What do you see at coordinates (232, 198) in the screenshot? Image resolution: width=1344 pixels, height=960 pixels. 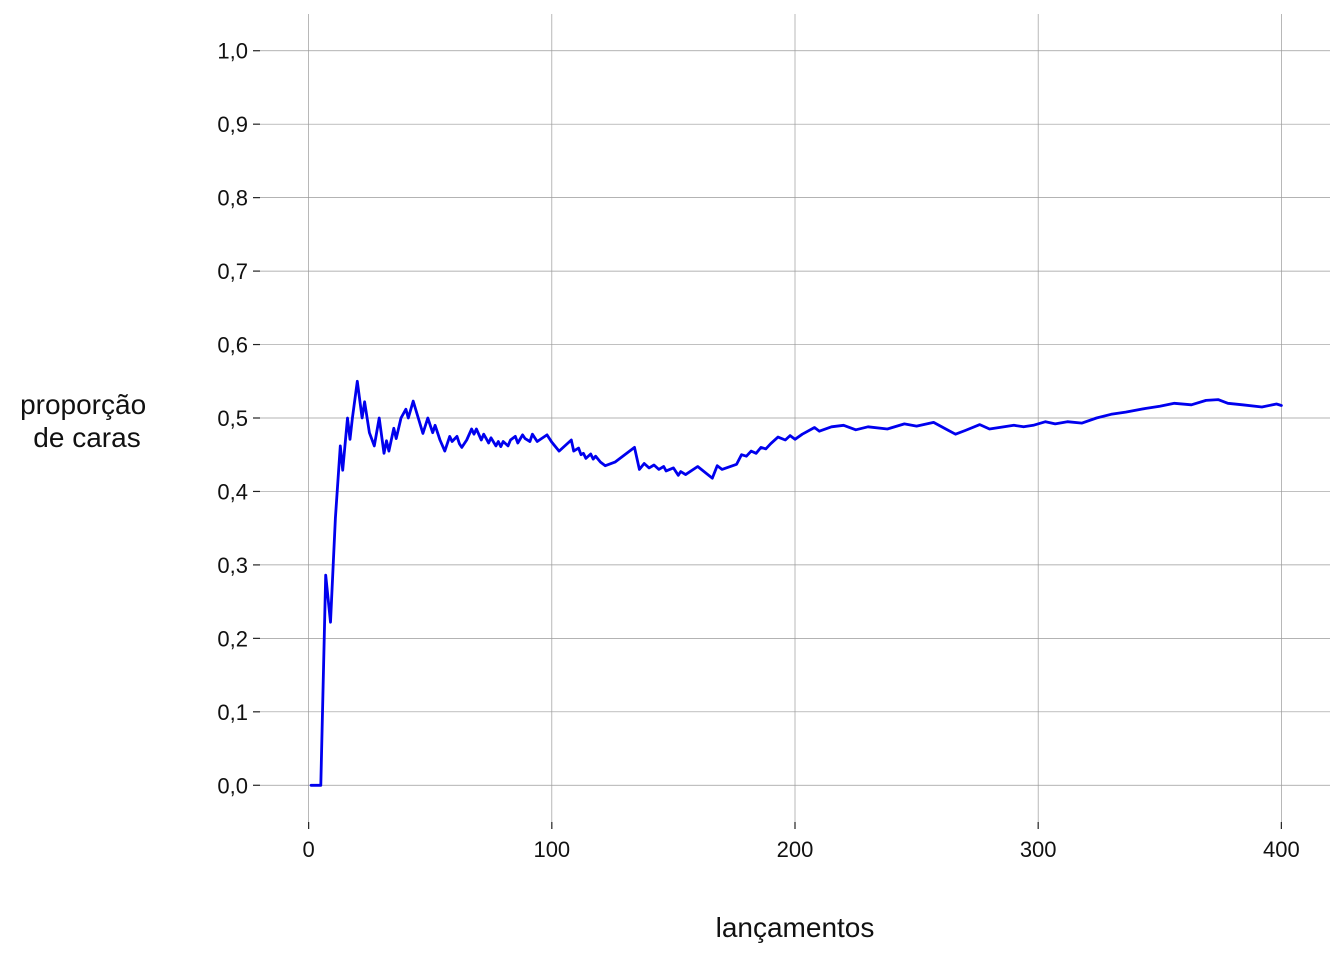 I see `y-tick-label: 0,8` at bounding box center [232, 198].